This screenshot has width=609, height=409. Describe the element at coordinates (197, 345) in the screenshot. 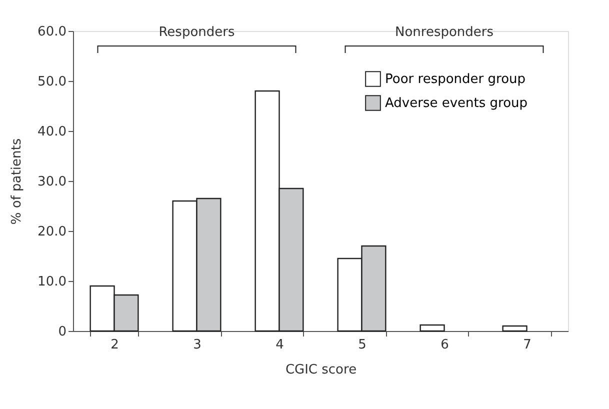

I see `x-tick-label: 3` at that location.